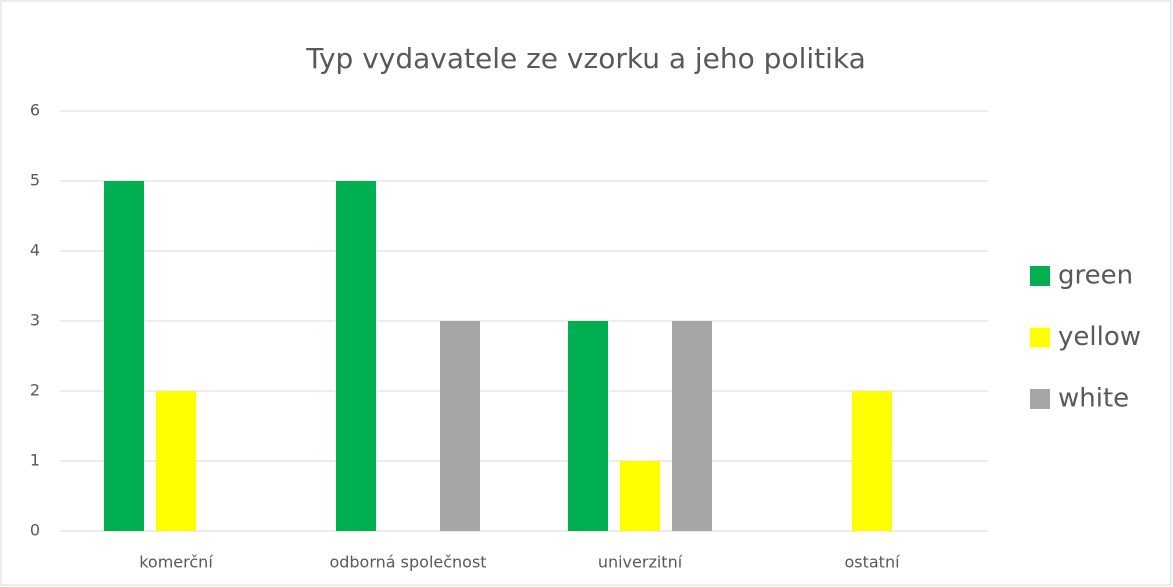 The width and height of the screenshot is (1173, 587). Describe the element at coordinates (176, 562) in the screenshot. I see `x-tick-label: komerční` at that location.